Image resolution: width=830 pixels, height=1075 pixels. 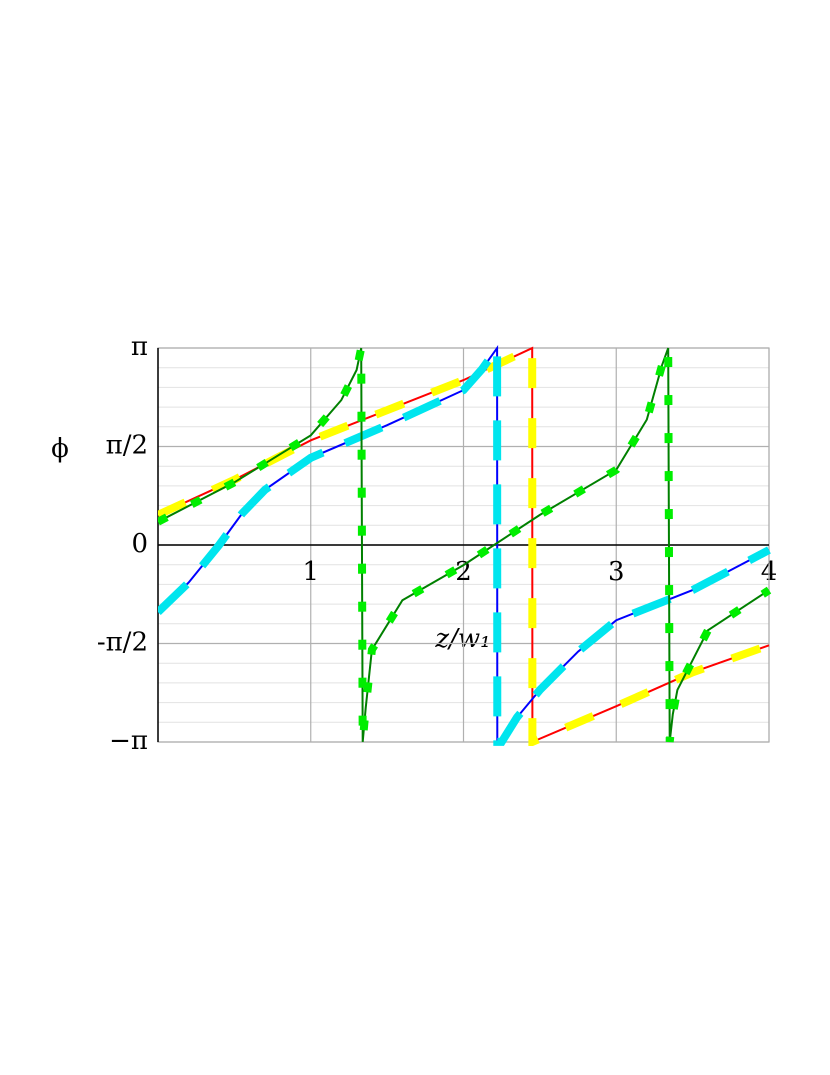 What do you see at coordinates (60, 449) in the screenshot?
I see `y-axis-label: ϕ` at bounding box center [60, 449].